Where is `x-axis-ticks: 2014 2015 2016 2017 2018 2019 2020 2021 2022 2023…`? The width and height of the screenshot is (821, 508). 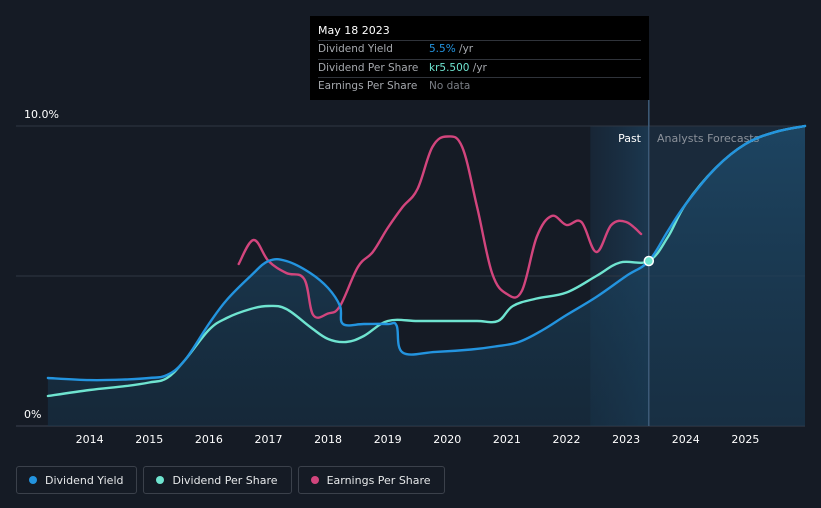
x-axis-ticks: 2014 2015 2016 2017 2018 2019 2020 2021 2022 2023… is located at coordinates (418, 439).